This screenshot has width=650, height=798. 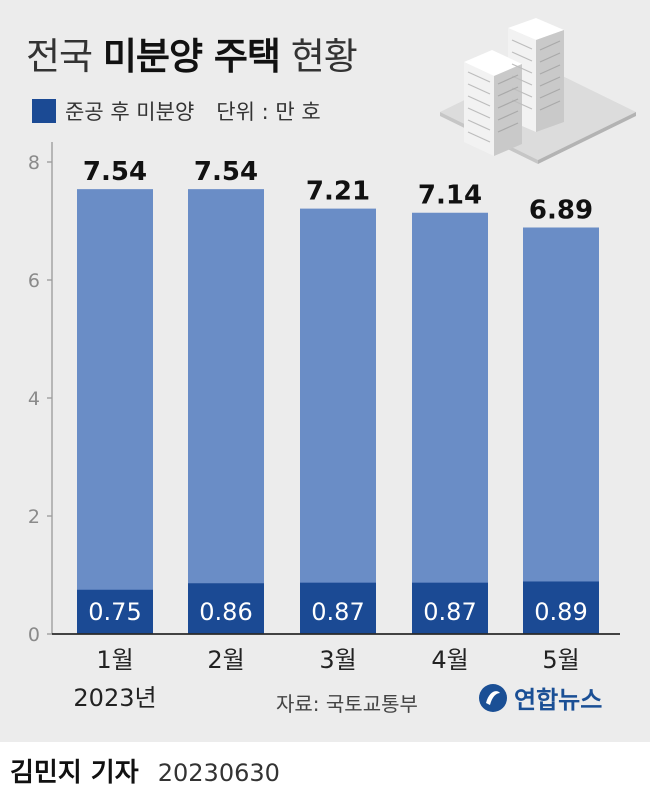 What do you see at coordinates (114, 660) in the screenshot?
I see `x-tick-label: 1월` at bounding box center [114, 660].